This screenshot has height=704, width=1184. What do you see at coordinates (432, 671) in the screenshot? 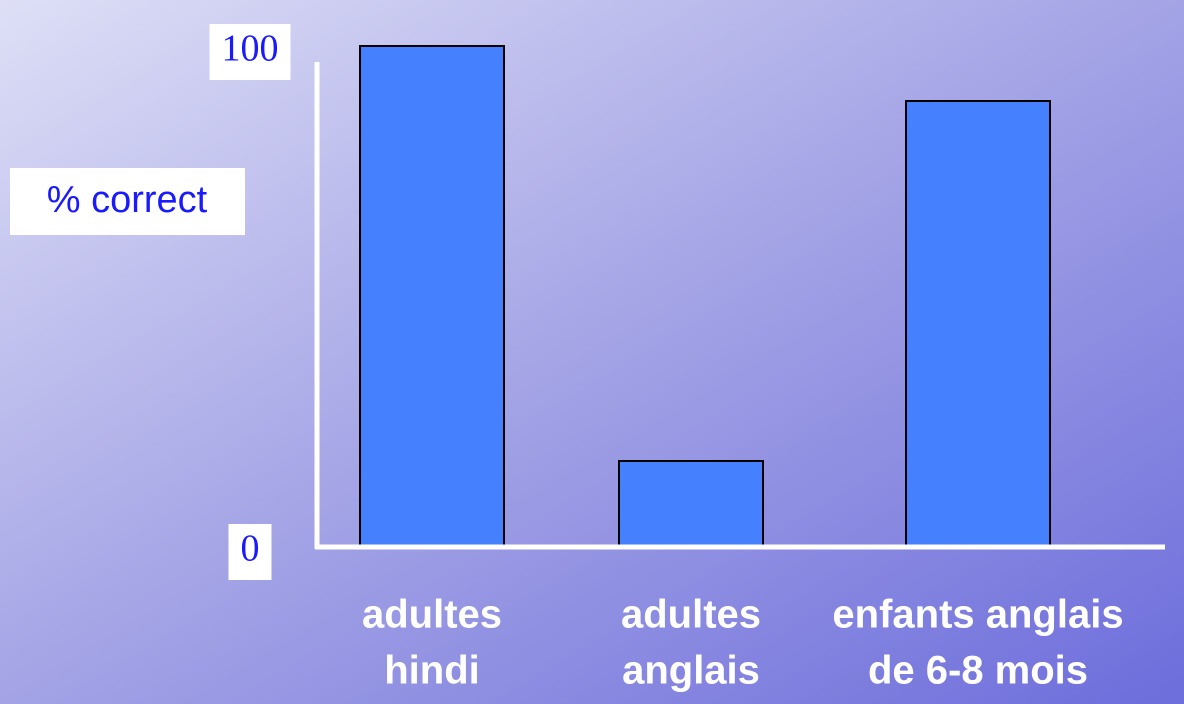
I see `x-tick-label: hindi` at bounding box center [432, 671].